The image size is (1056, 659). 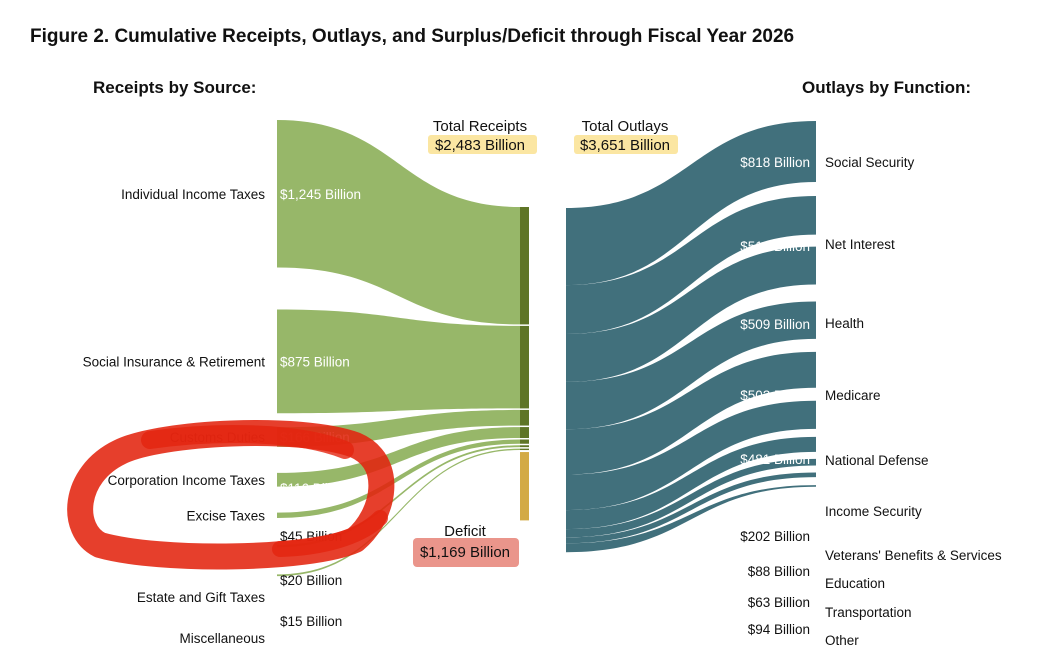 I want to click on receipt-name-social-insurance-retirement: Social Insurance & Retirement, so click(x=174, y=361).